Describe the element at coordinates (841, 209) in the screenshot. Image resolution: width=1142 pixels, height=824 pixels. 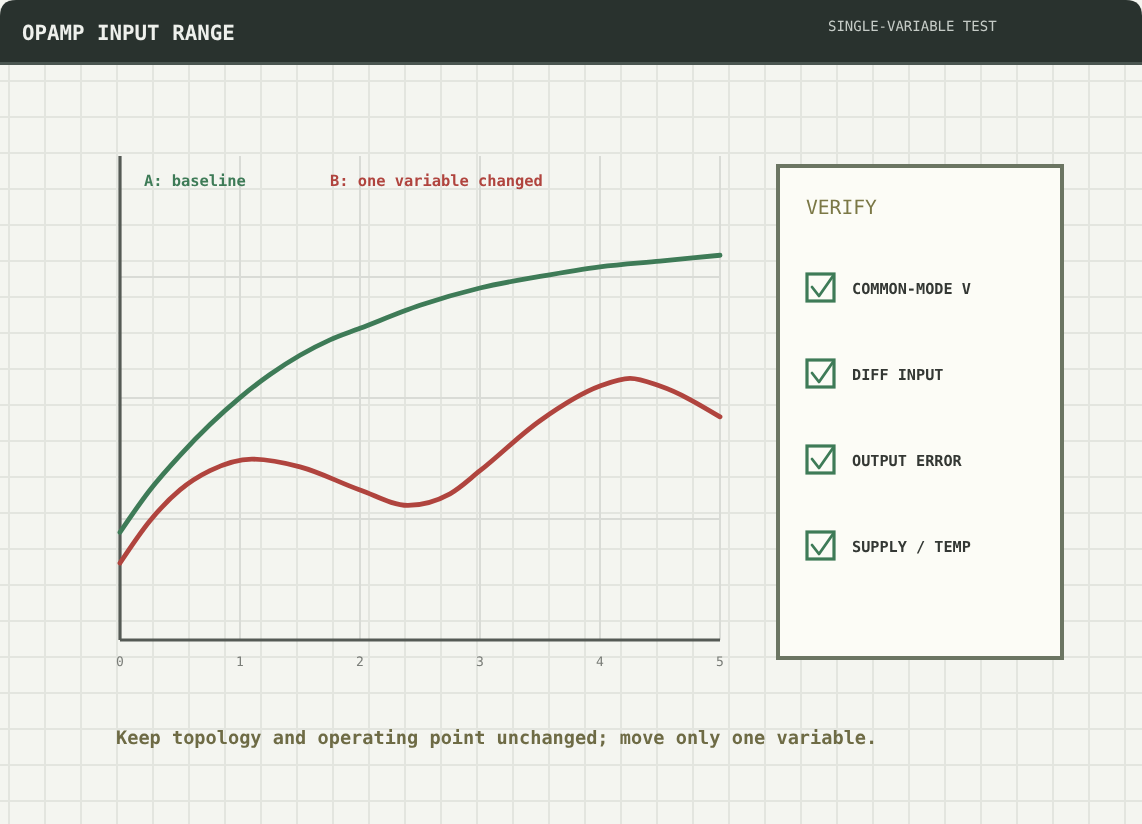
I see `text: VERIFY` at that location.